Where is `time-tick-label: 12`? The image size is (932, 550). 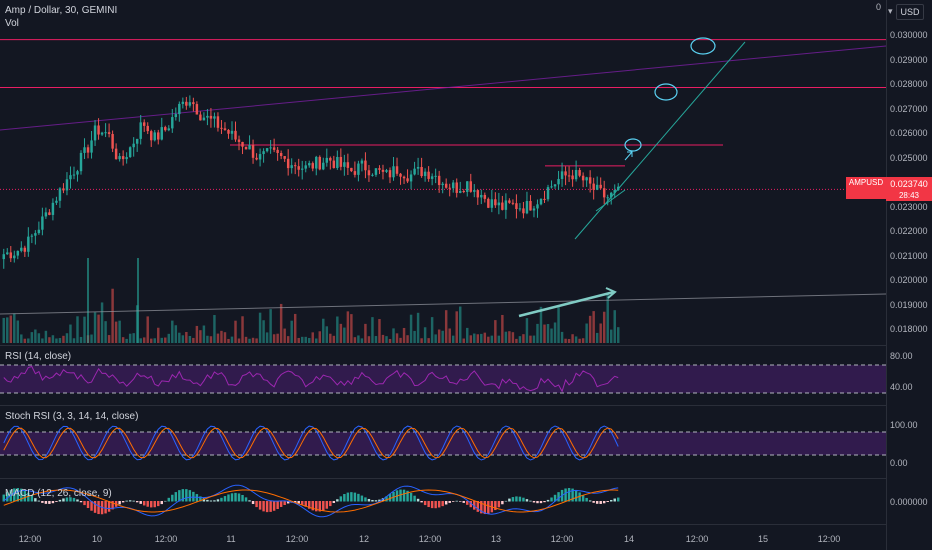 time-tick-label: 12 is located at coordinates (364, 539).